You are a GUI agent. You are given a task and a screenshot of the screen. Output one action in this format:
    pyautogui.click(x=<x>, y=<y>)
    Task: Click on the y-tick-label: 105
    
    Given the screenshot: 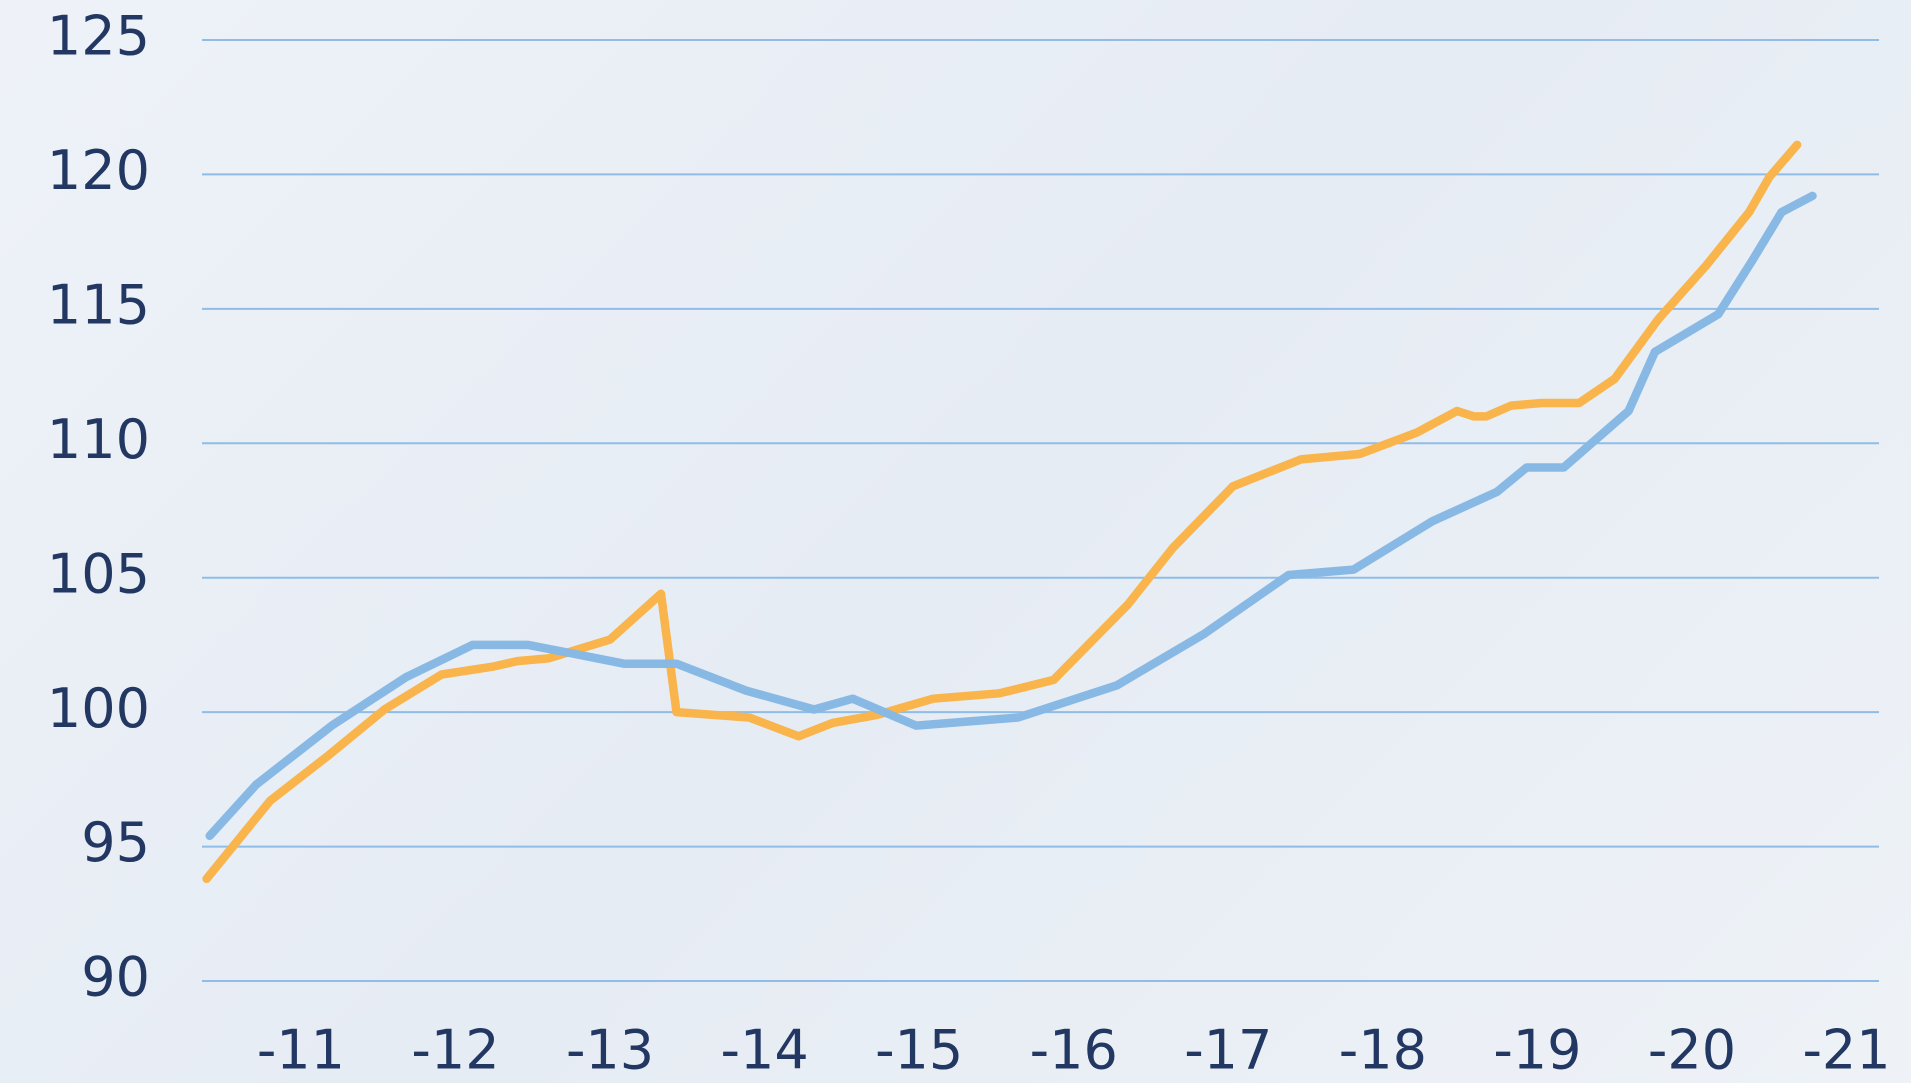 What is the action you would take?
    pyautogui.click(x=98, y=573)
    